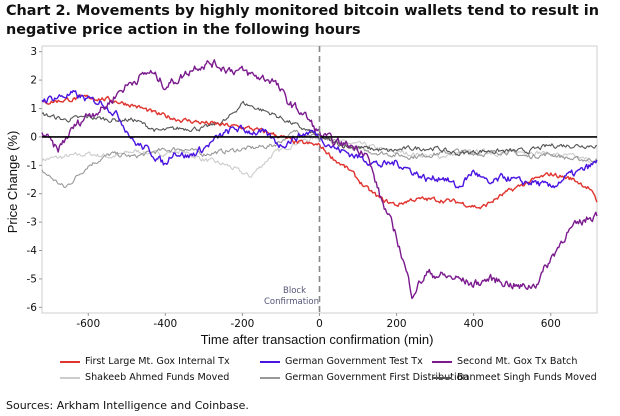  I want to click on legend-item: First Large Mt. Gox Internal Tx, so click(145, 361).